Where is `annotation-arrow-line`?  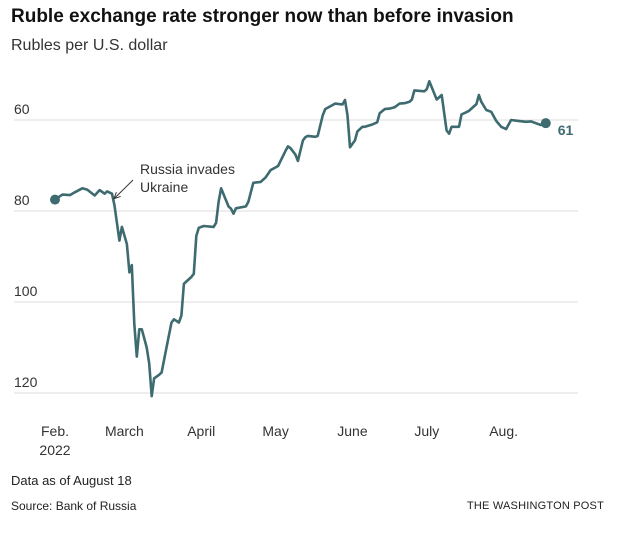
annotation-arrow-line is located at coordinates (123, 189).